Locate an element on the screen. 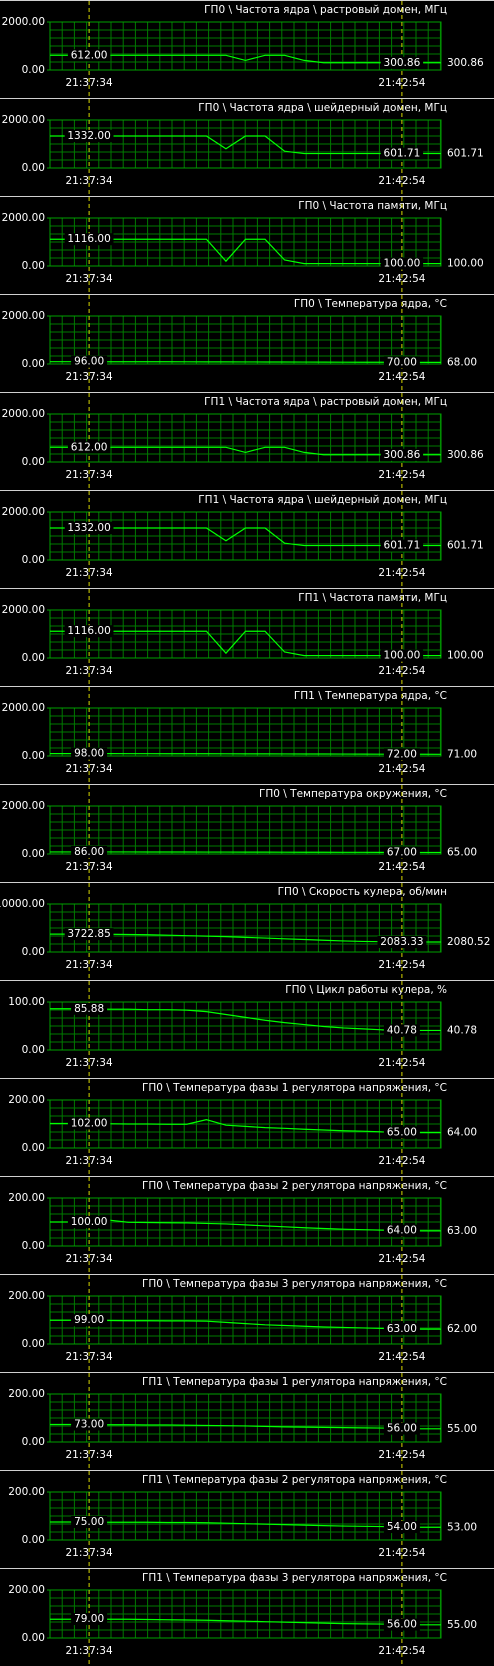 Image resolution: width=494 pixels, height=1666 pixels. value-label: 85.88 is located at coordinates (89, 1009).